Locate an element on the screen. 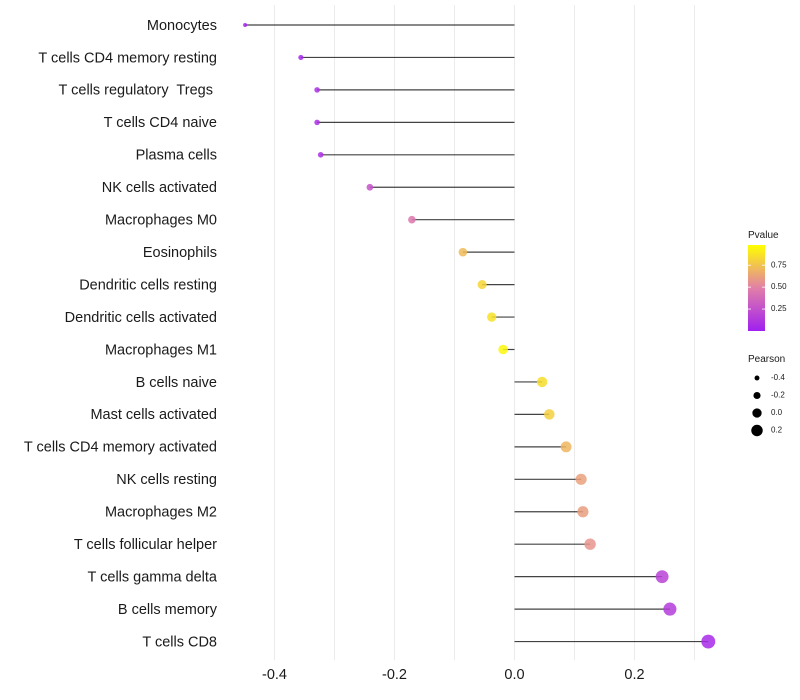 The image size is (800, 700). pearson-legend: Pearson -0.4 -0.2 0.0 0.2 is located at coordinates (766, 395).